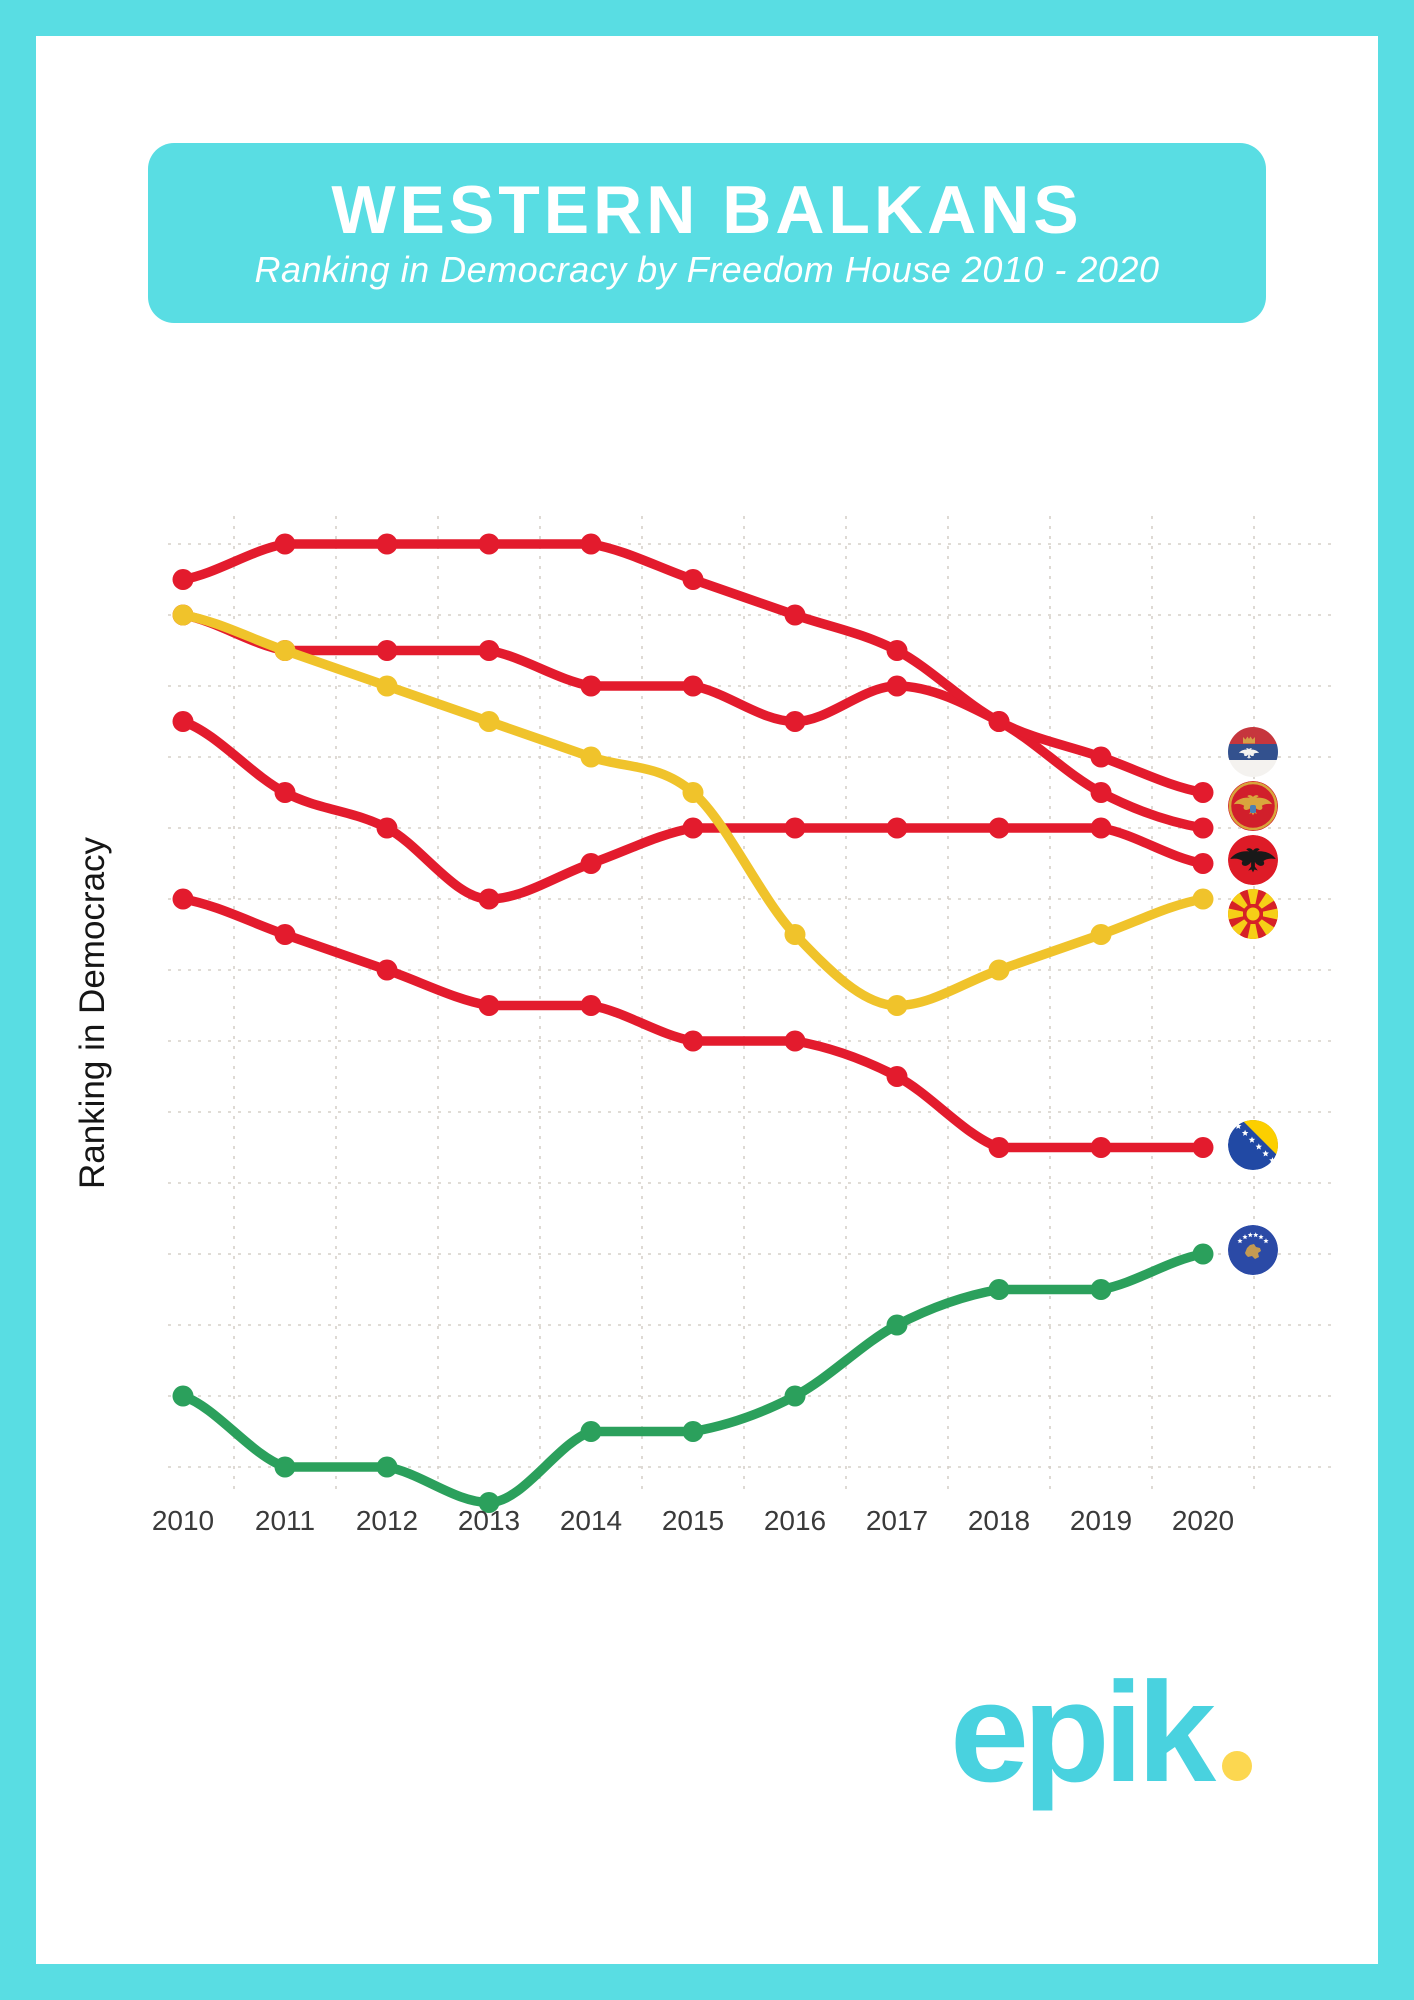 The image size is (1414, 2000). What do you see at coordinates (1253, 1145) in the screenshot?
I see `flag-bosnia-icon` at bounding box center [1253, 1145].